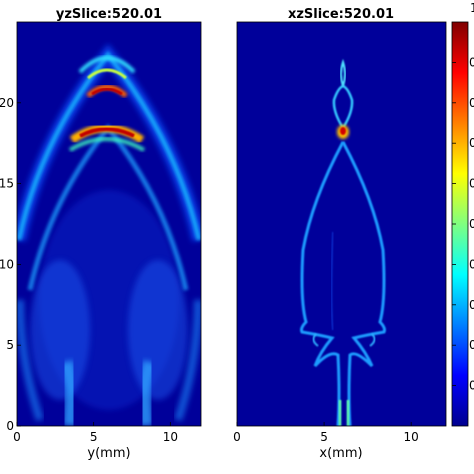  Describe the element at coordinates (94, 437) in the screenshot. I see `yz-x-tick-label: 5` at that location.